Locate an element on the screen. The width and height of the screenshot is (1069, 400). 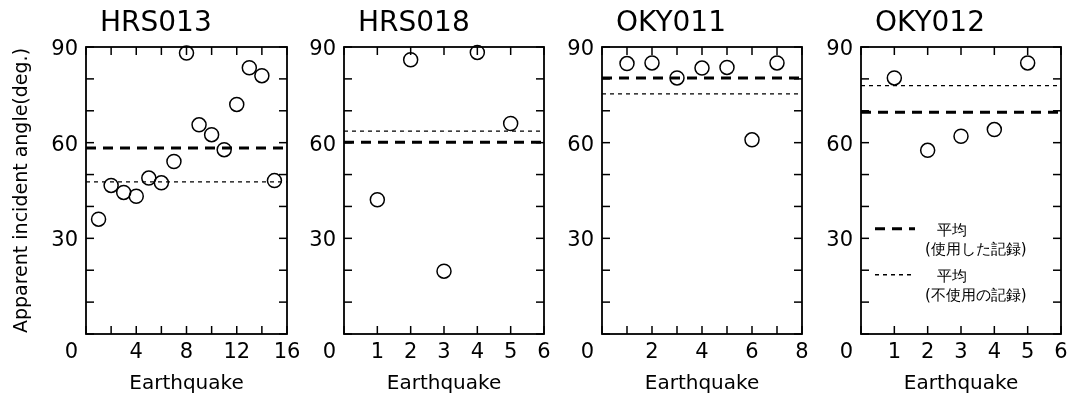
chart-title: OKY012 is located at coordinates (930, 21).